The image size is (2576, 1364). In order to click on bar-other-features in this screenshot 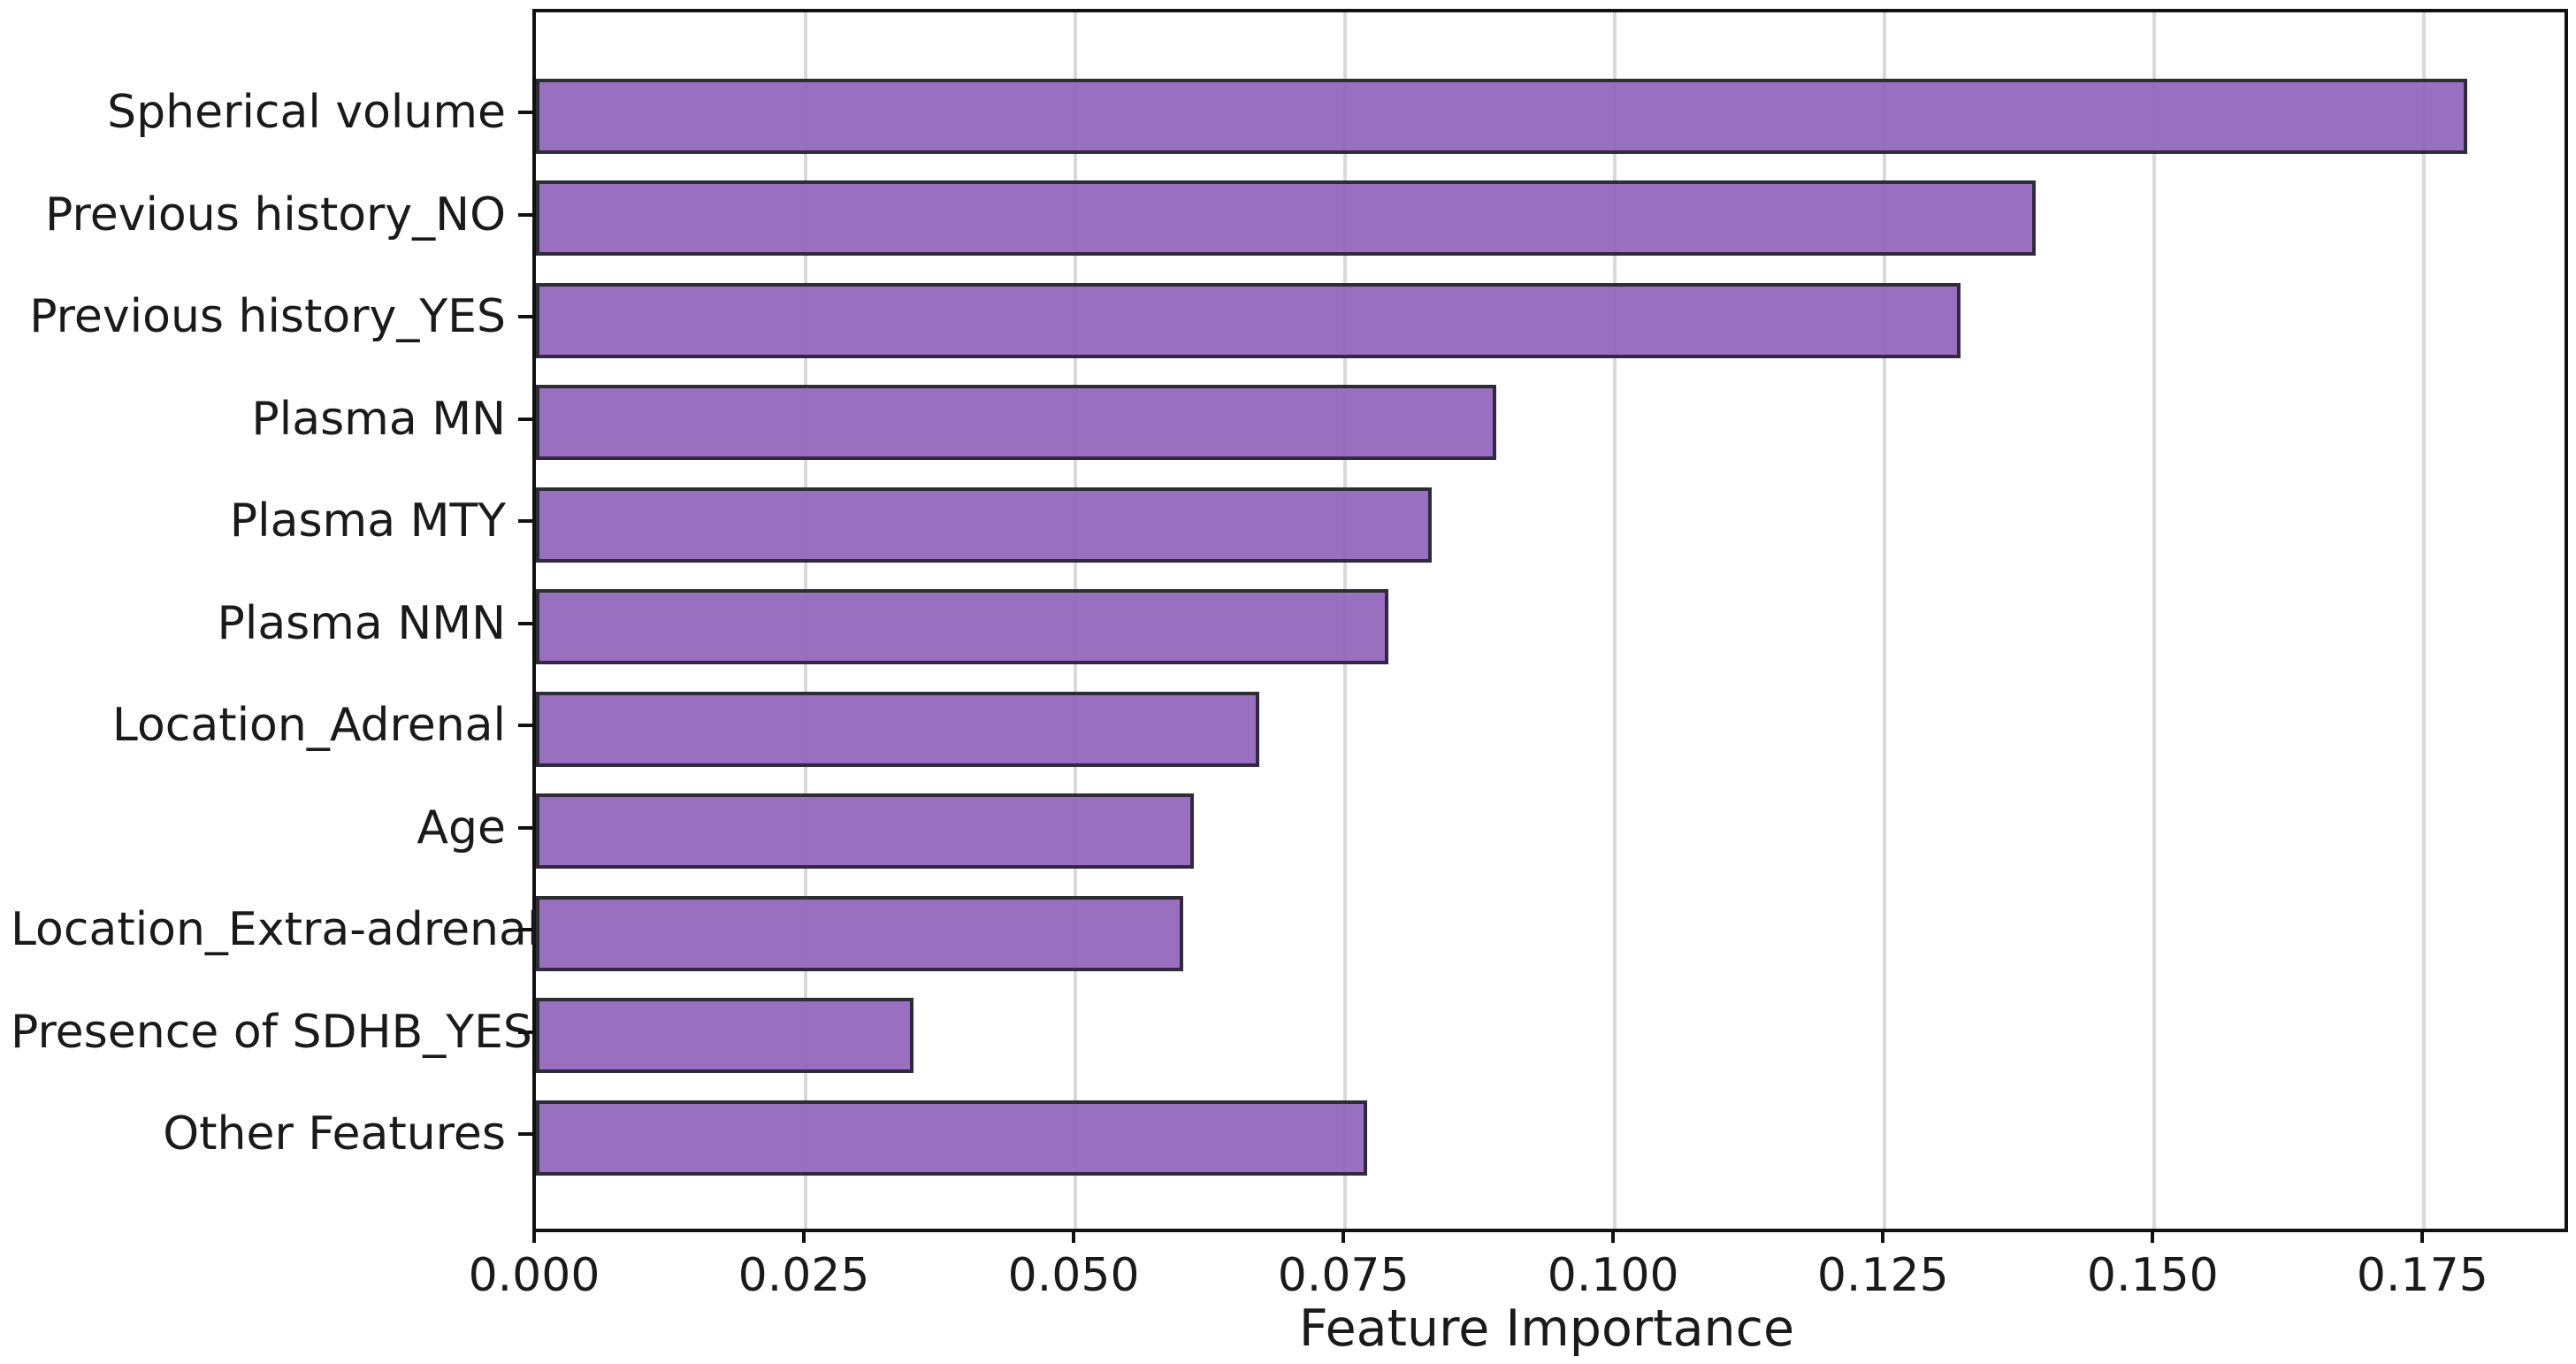, I will do `click(952, 1138)`.